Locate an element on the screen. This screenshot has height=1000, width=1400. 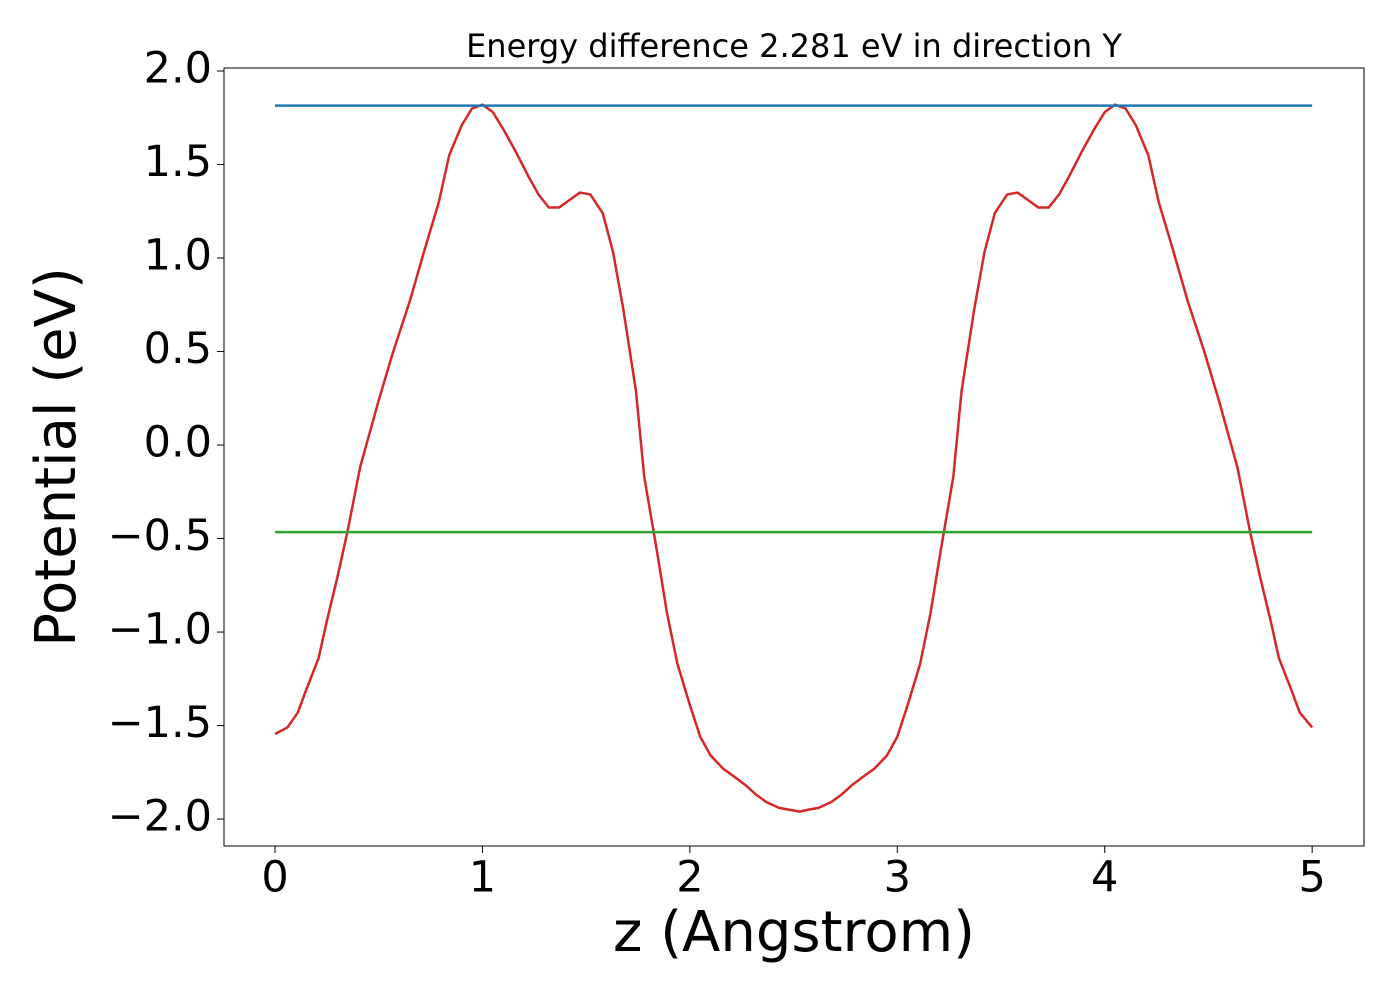
x-tick-label: 3 is located at coordinates (897, 878).